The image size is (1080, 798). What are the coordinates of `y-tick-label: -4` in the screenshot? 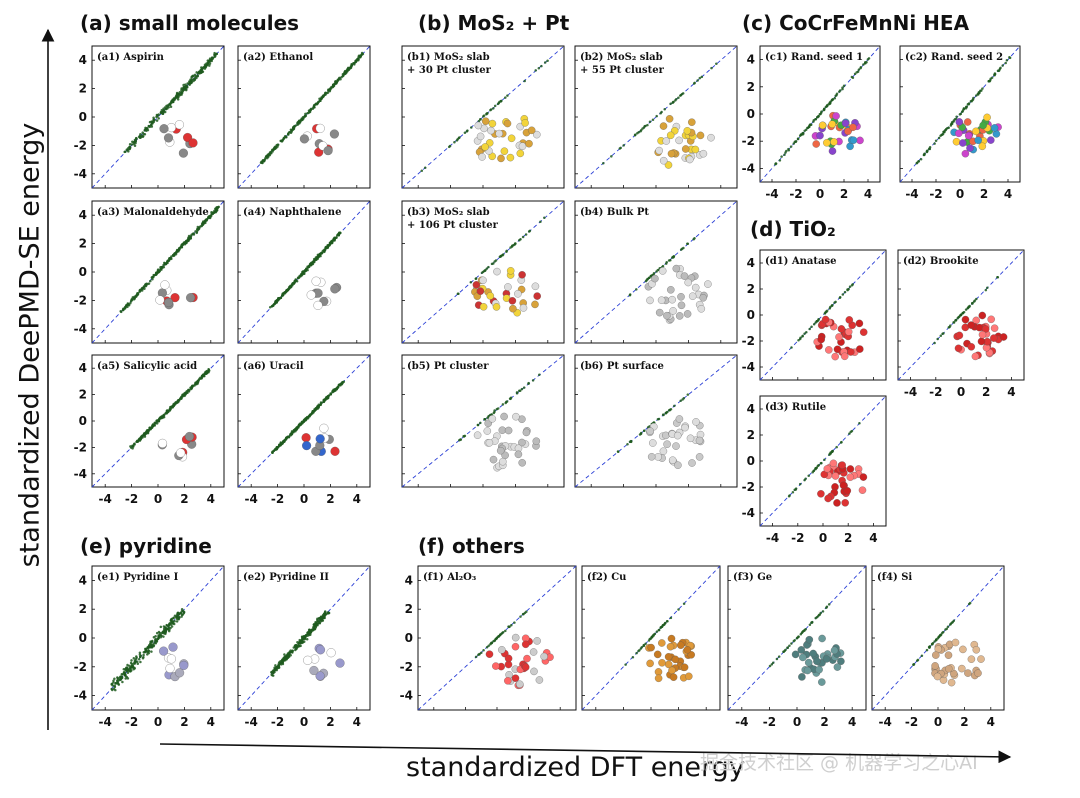 It's located at (748, 513).